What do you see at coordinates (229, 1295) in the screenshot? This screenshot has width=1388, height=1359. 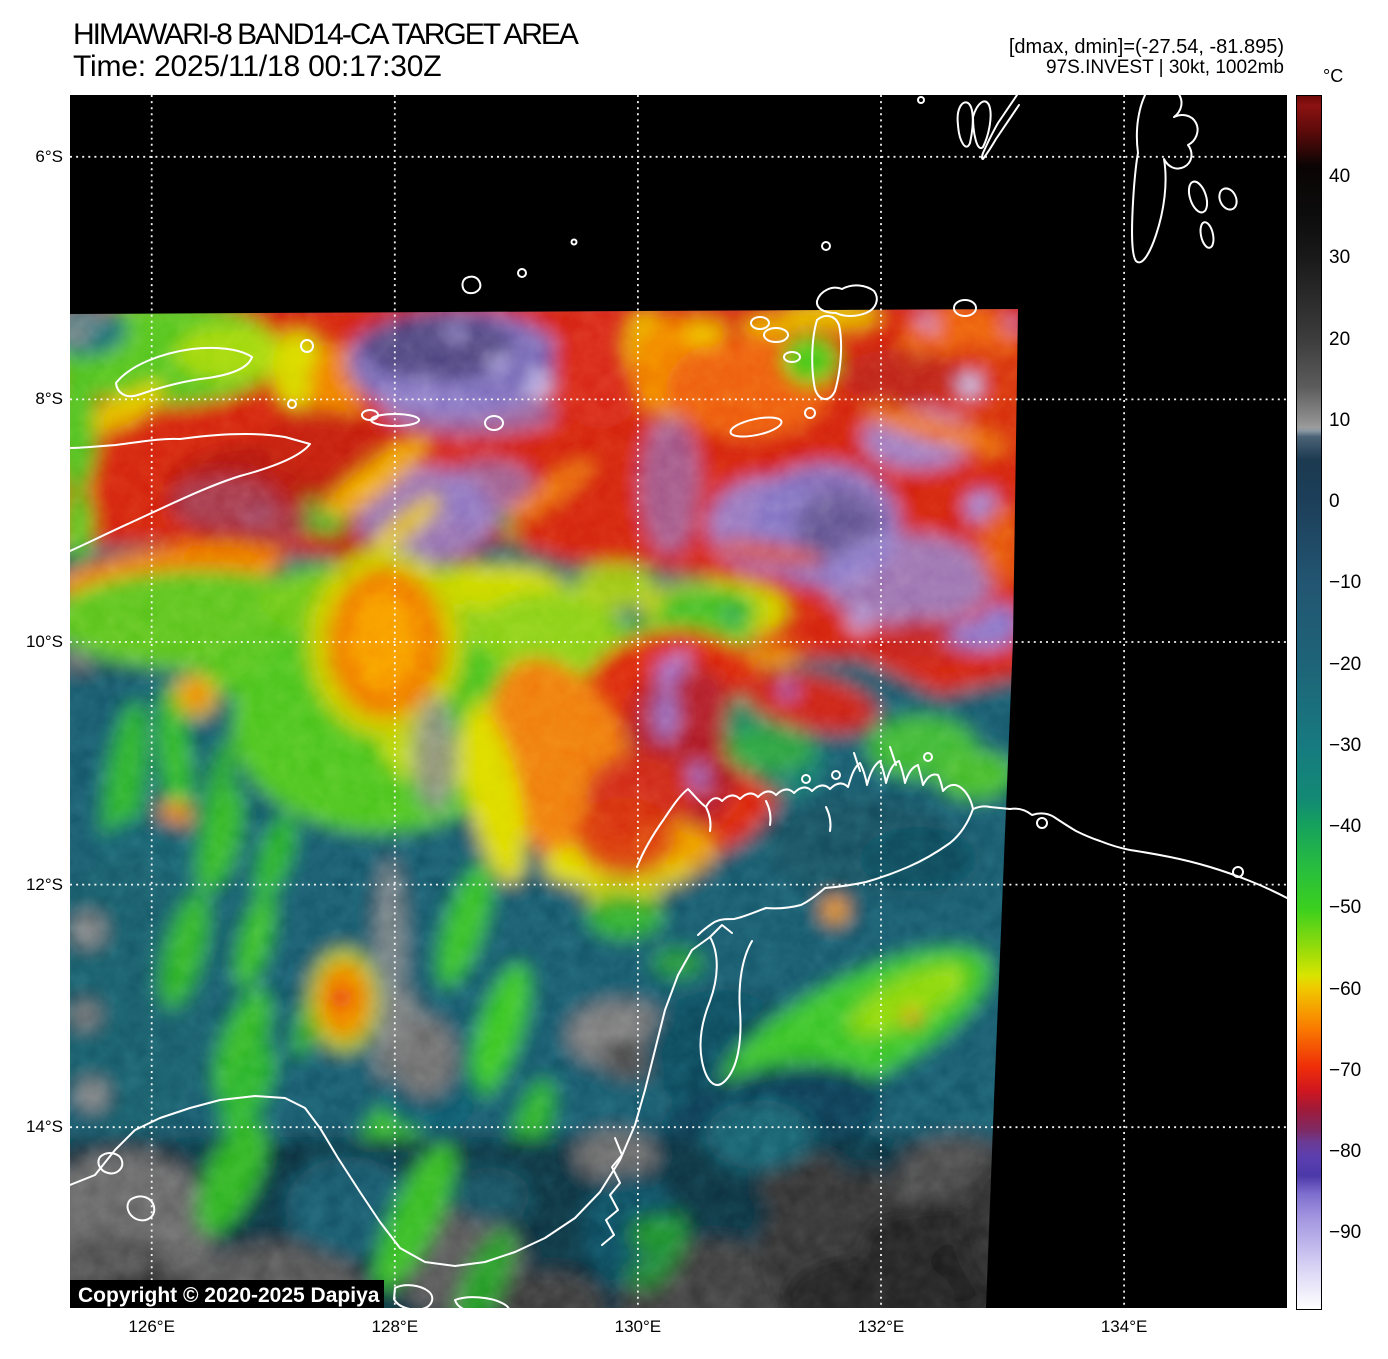 I see `svg-text: Copyright © 2020-2025 Dapiya` at bounding box center [229, 1295].